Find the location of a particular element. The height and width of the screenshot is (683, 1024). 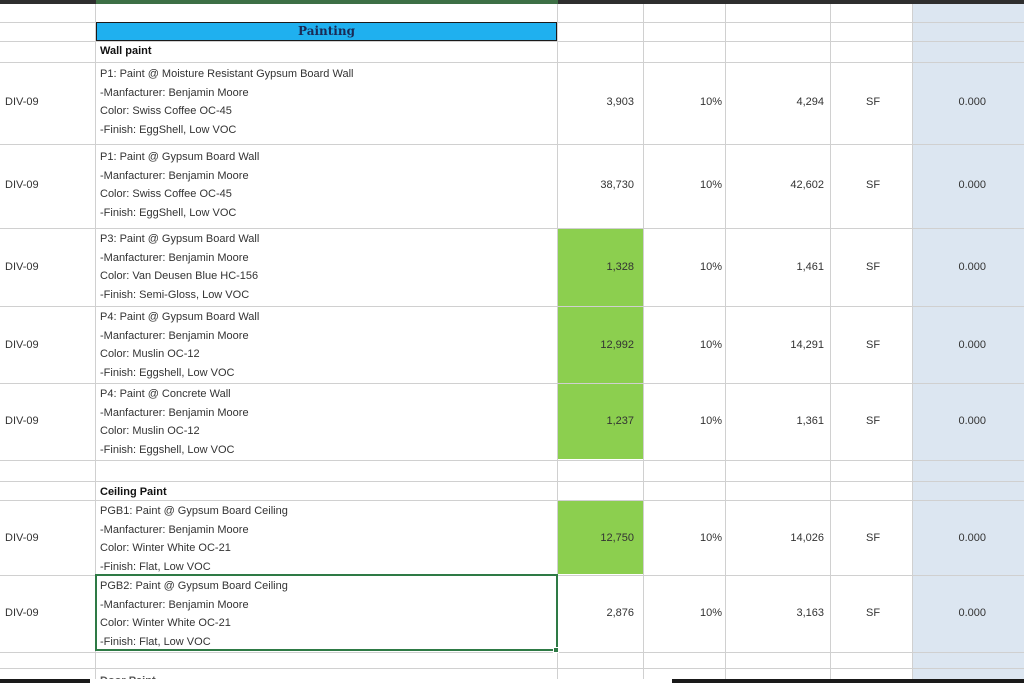

desc-line: PGB1: Paint @ Gypsum Board Ceiling is located at coordinates (194, 511).